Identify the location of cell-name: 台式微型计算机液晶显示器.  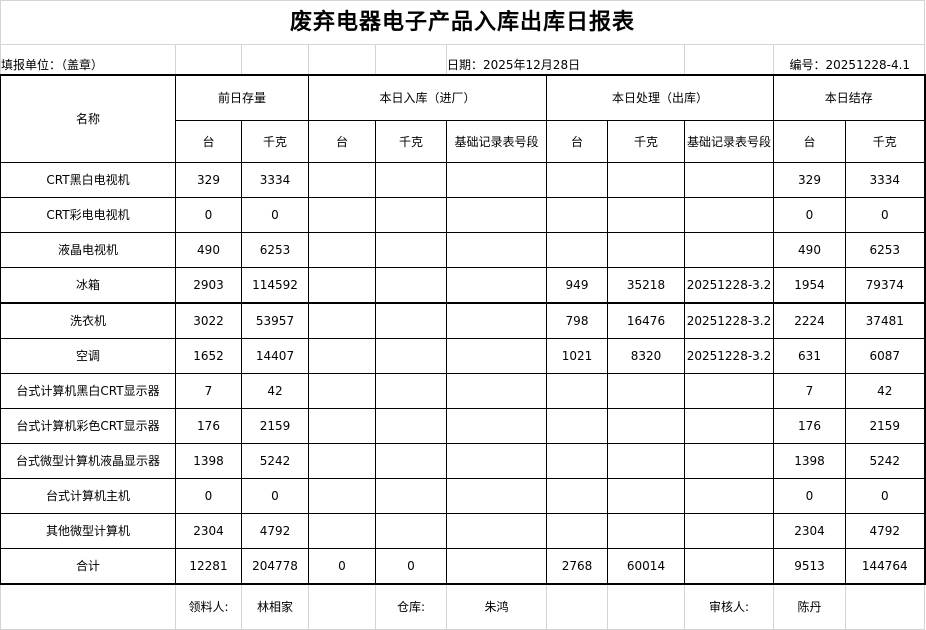
(88, 461).